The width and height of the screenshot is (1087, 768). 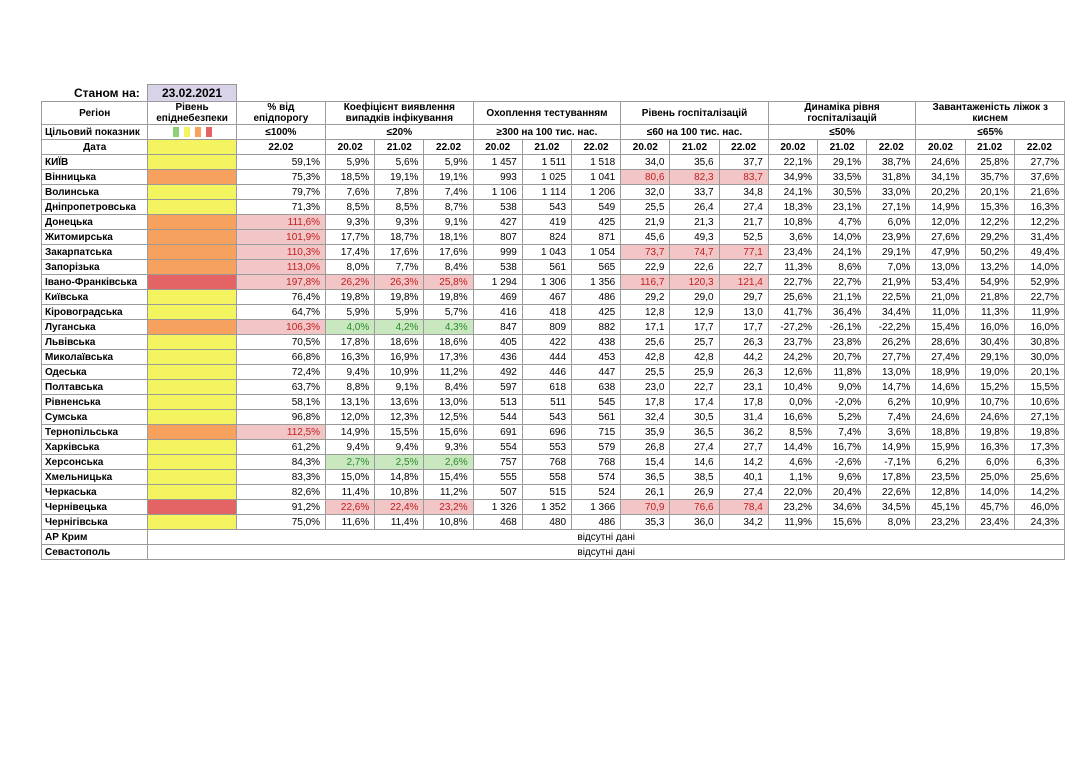 What do you see at coordinates (448, 432) in the screenshot?
I see `coef-value: 15,6%` at bounding box center [448, 432].